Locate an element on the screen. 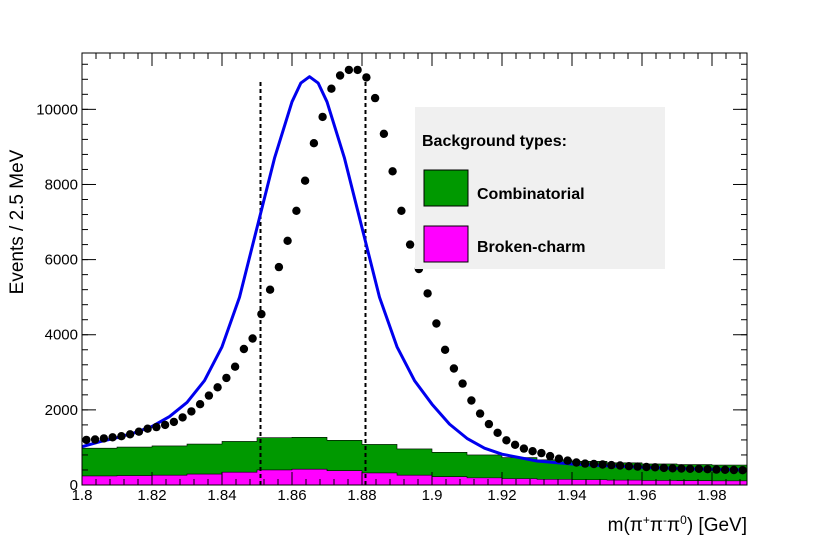  legend-label-combinatorial: Combinatorial is located at coordinates (531, 194).